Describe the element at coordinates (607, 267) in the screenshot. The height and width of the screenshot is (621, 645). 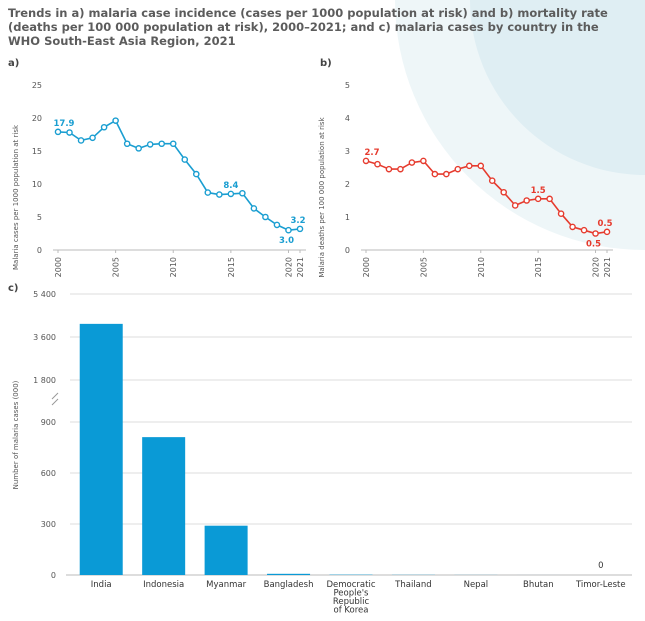
I see `panel-b-x-tick-label: 2021` at that location.